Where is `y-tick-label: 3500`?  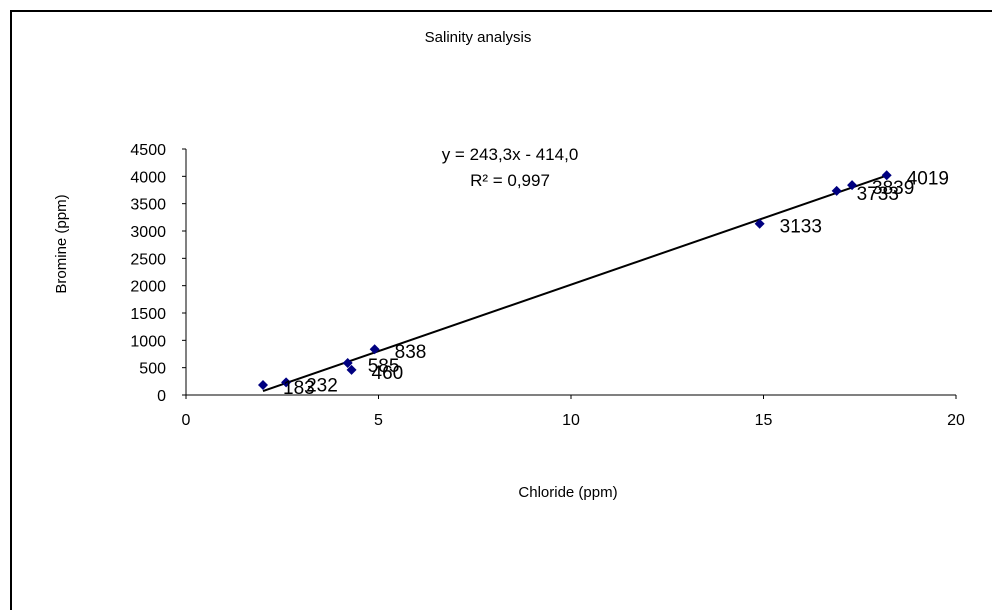
y-tick-label: 3500 is located at coordinates (148, 205).